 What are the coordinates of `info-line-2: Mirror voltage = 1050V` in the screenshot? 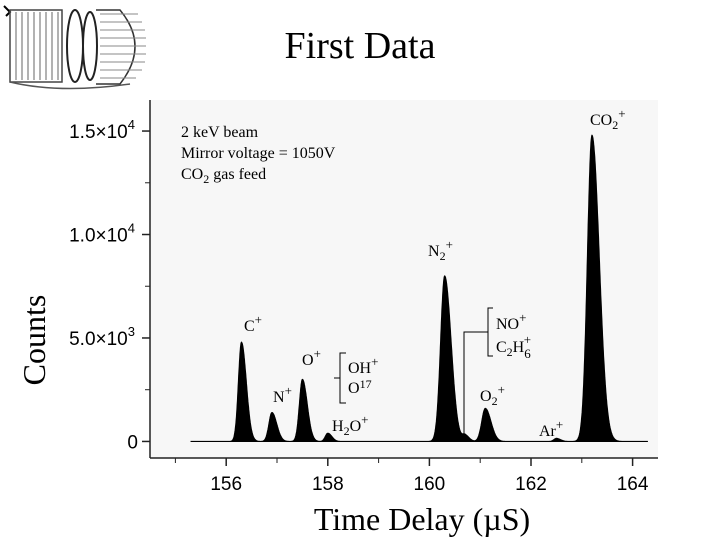 It's located at (258, 153).